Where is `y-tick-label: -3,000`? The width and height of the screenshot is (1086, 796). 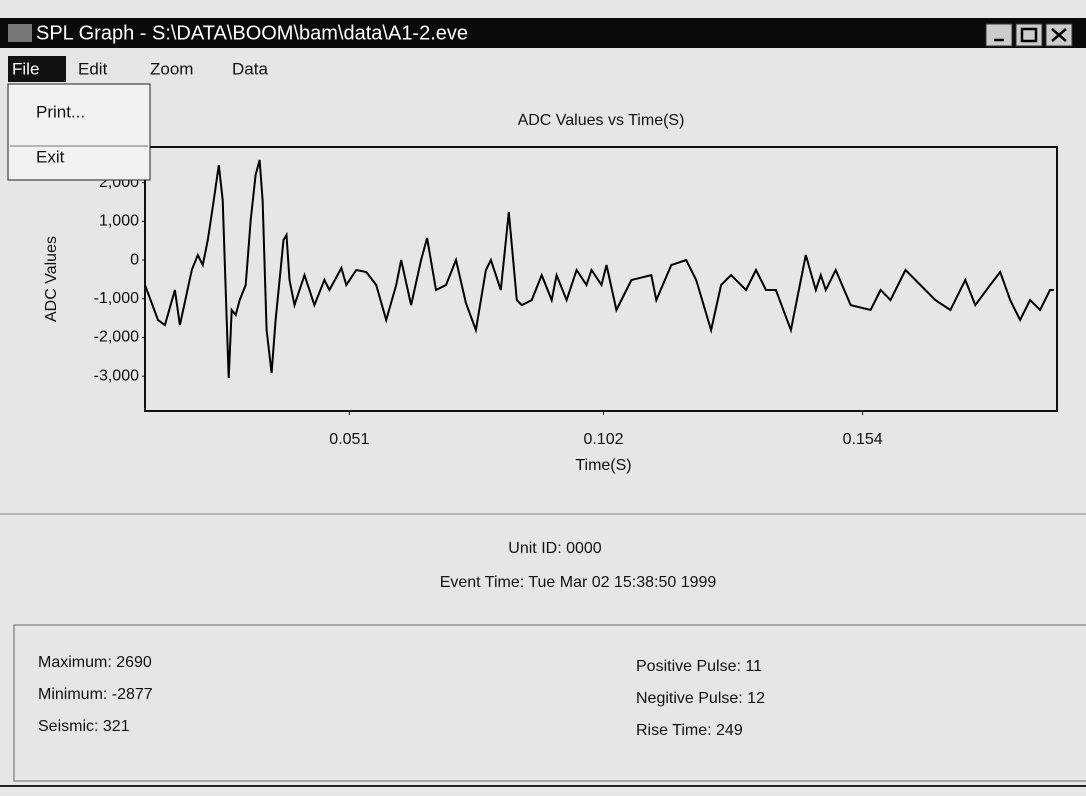 y-tick-label: -3,000 is located at coordinates (116, 375).